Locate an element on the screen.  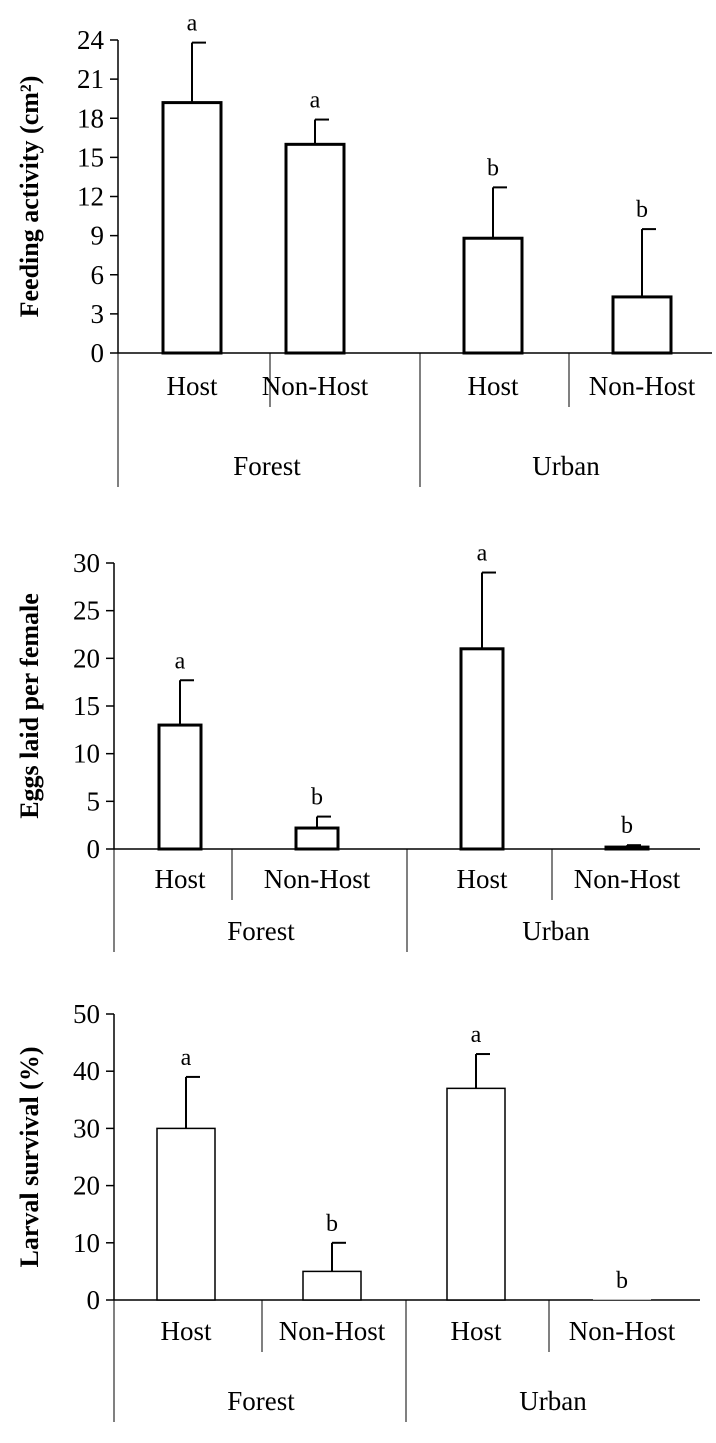
chart3-y-tick-label: 0 is located at coordinates (94, 1300).